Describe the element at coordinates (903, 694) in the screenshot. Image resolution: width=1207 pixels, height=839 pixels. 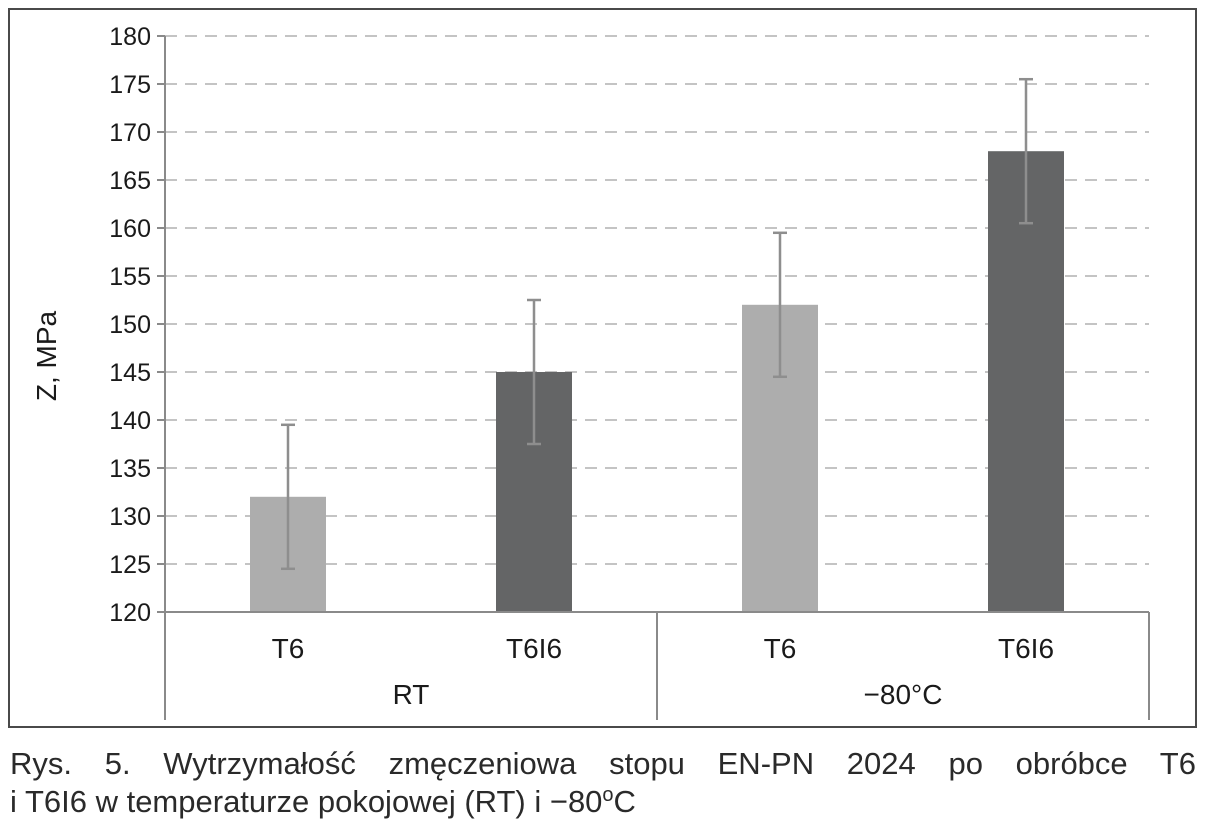
I see `group-label-2: −80°C` at that location.